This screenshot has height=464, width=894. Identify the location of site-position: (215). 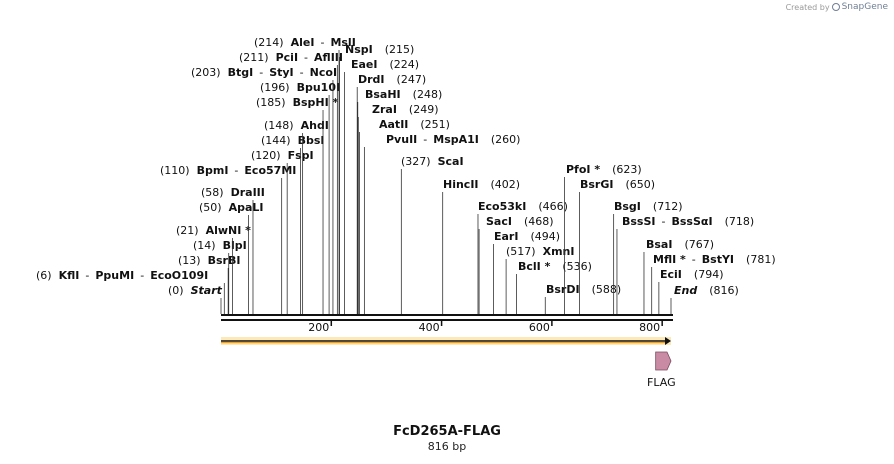
(400, 49).